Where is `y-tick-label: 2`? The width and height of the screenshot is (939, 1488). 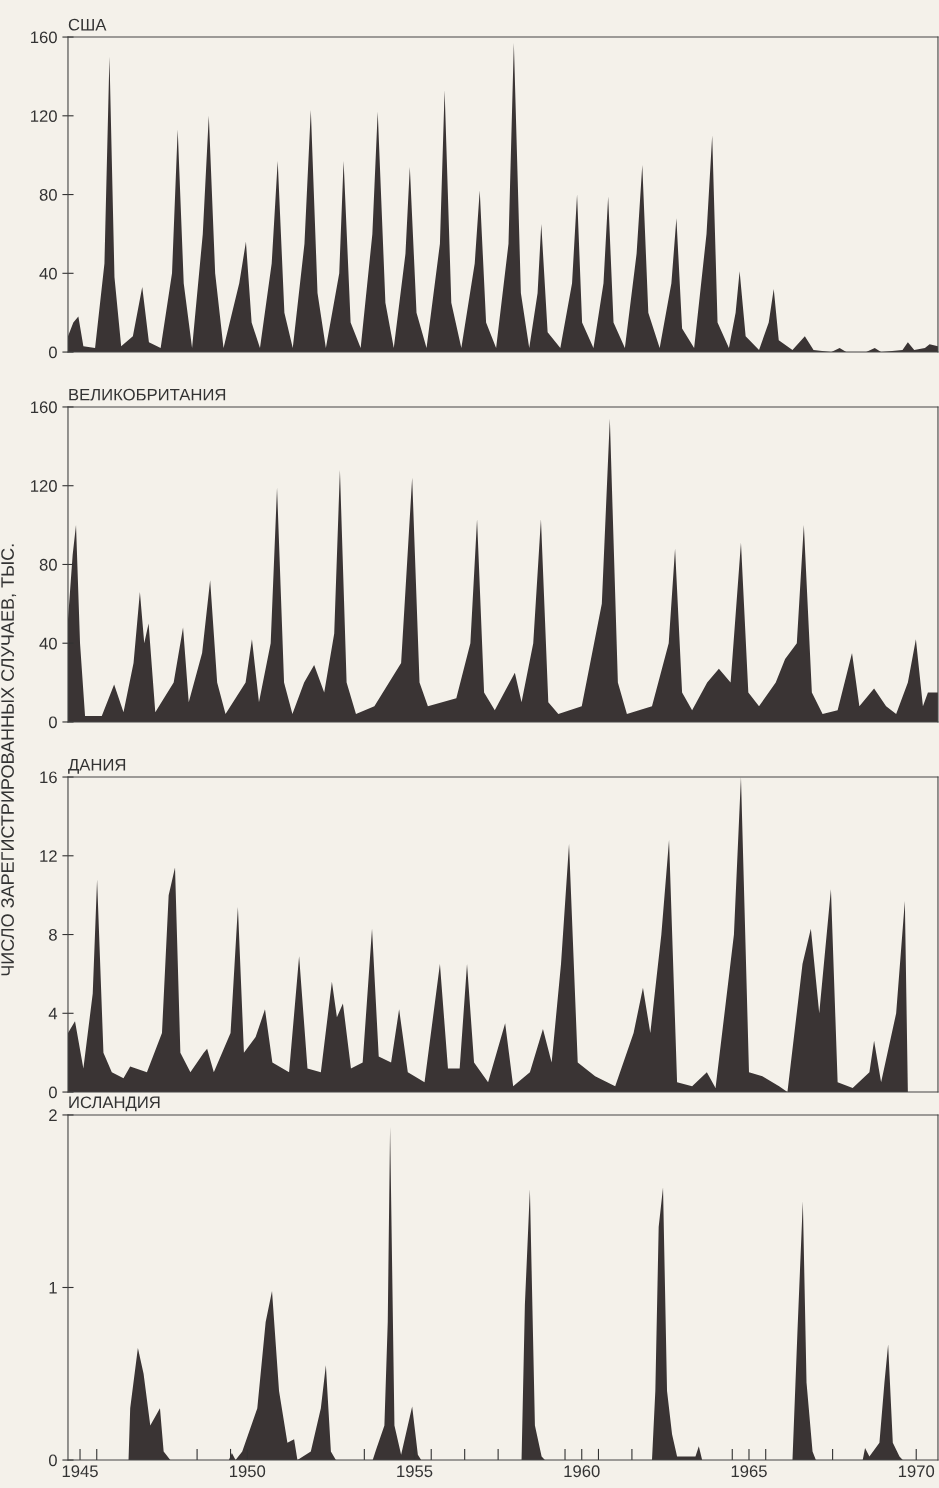 y-tick-label: 2 is located at coordinates (53, 1115).